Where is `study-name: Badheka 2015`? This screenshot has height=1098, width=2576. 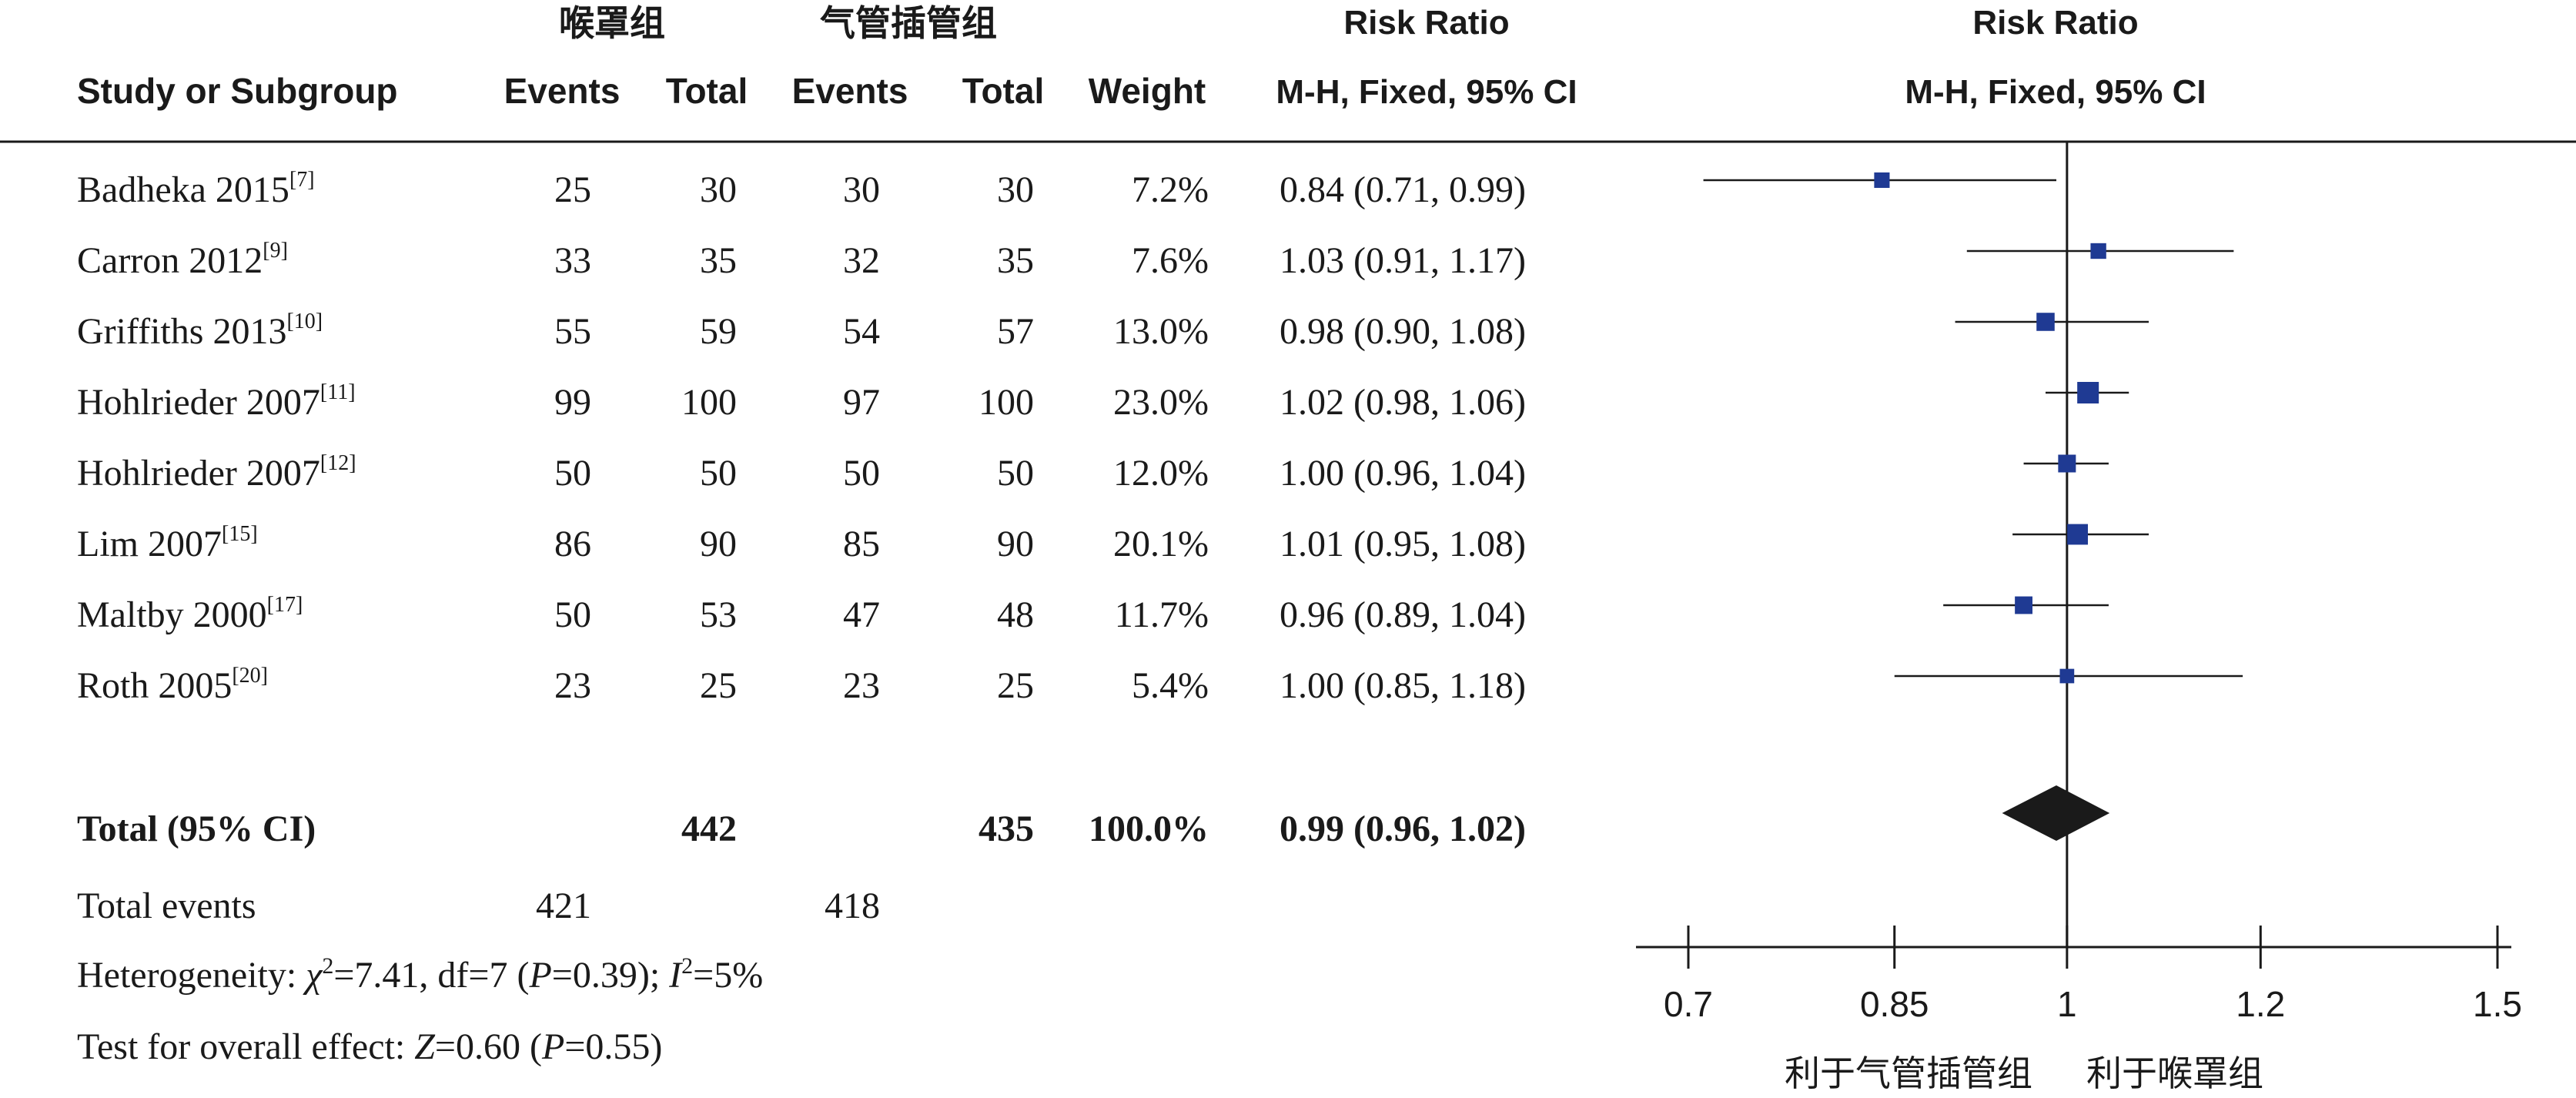 study-name: Badheka 2015 is located at coordinates (183, 189).